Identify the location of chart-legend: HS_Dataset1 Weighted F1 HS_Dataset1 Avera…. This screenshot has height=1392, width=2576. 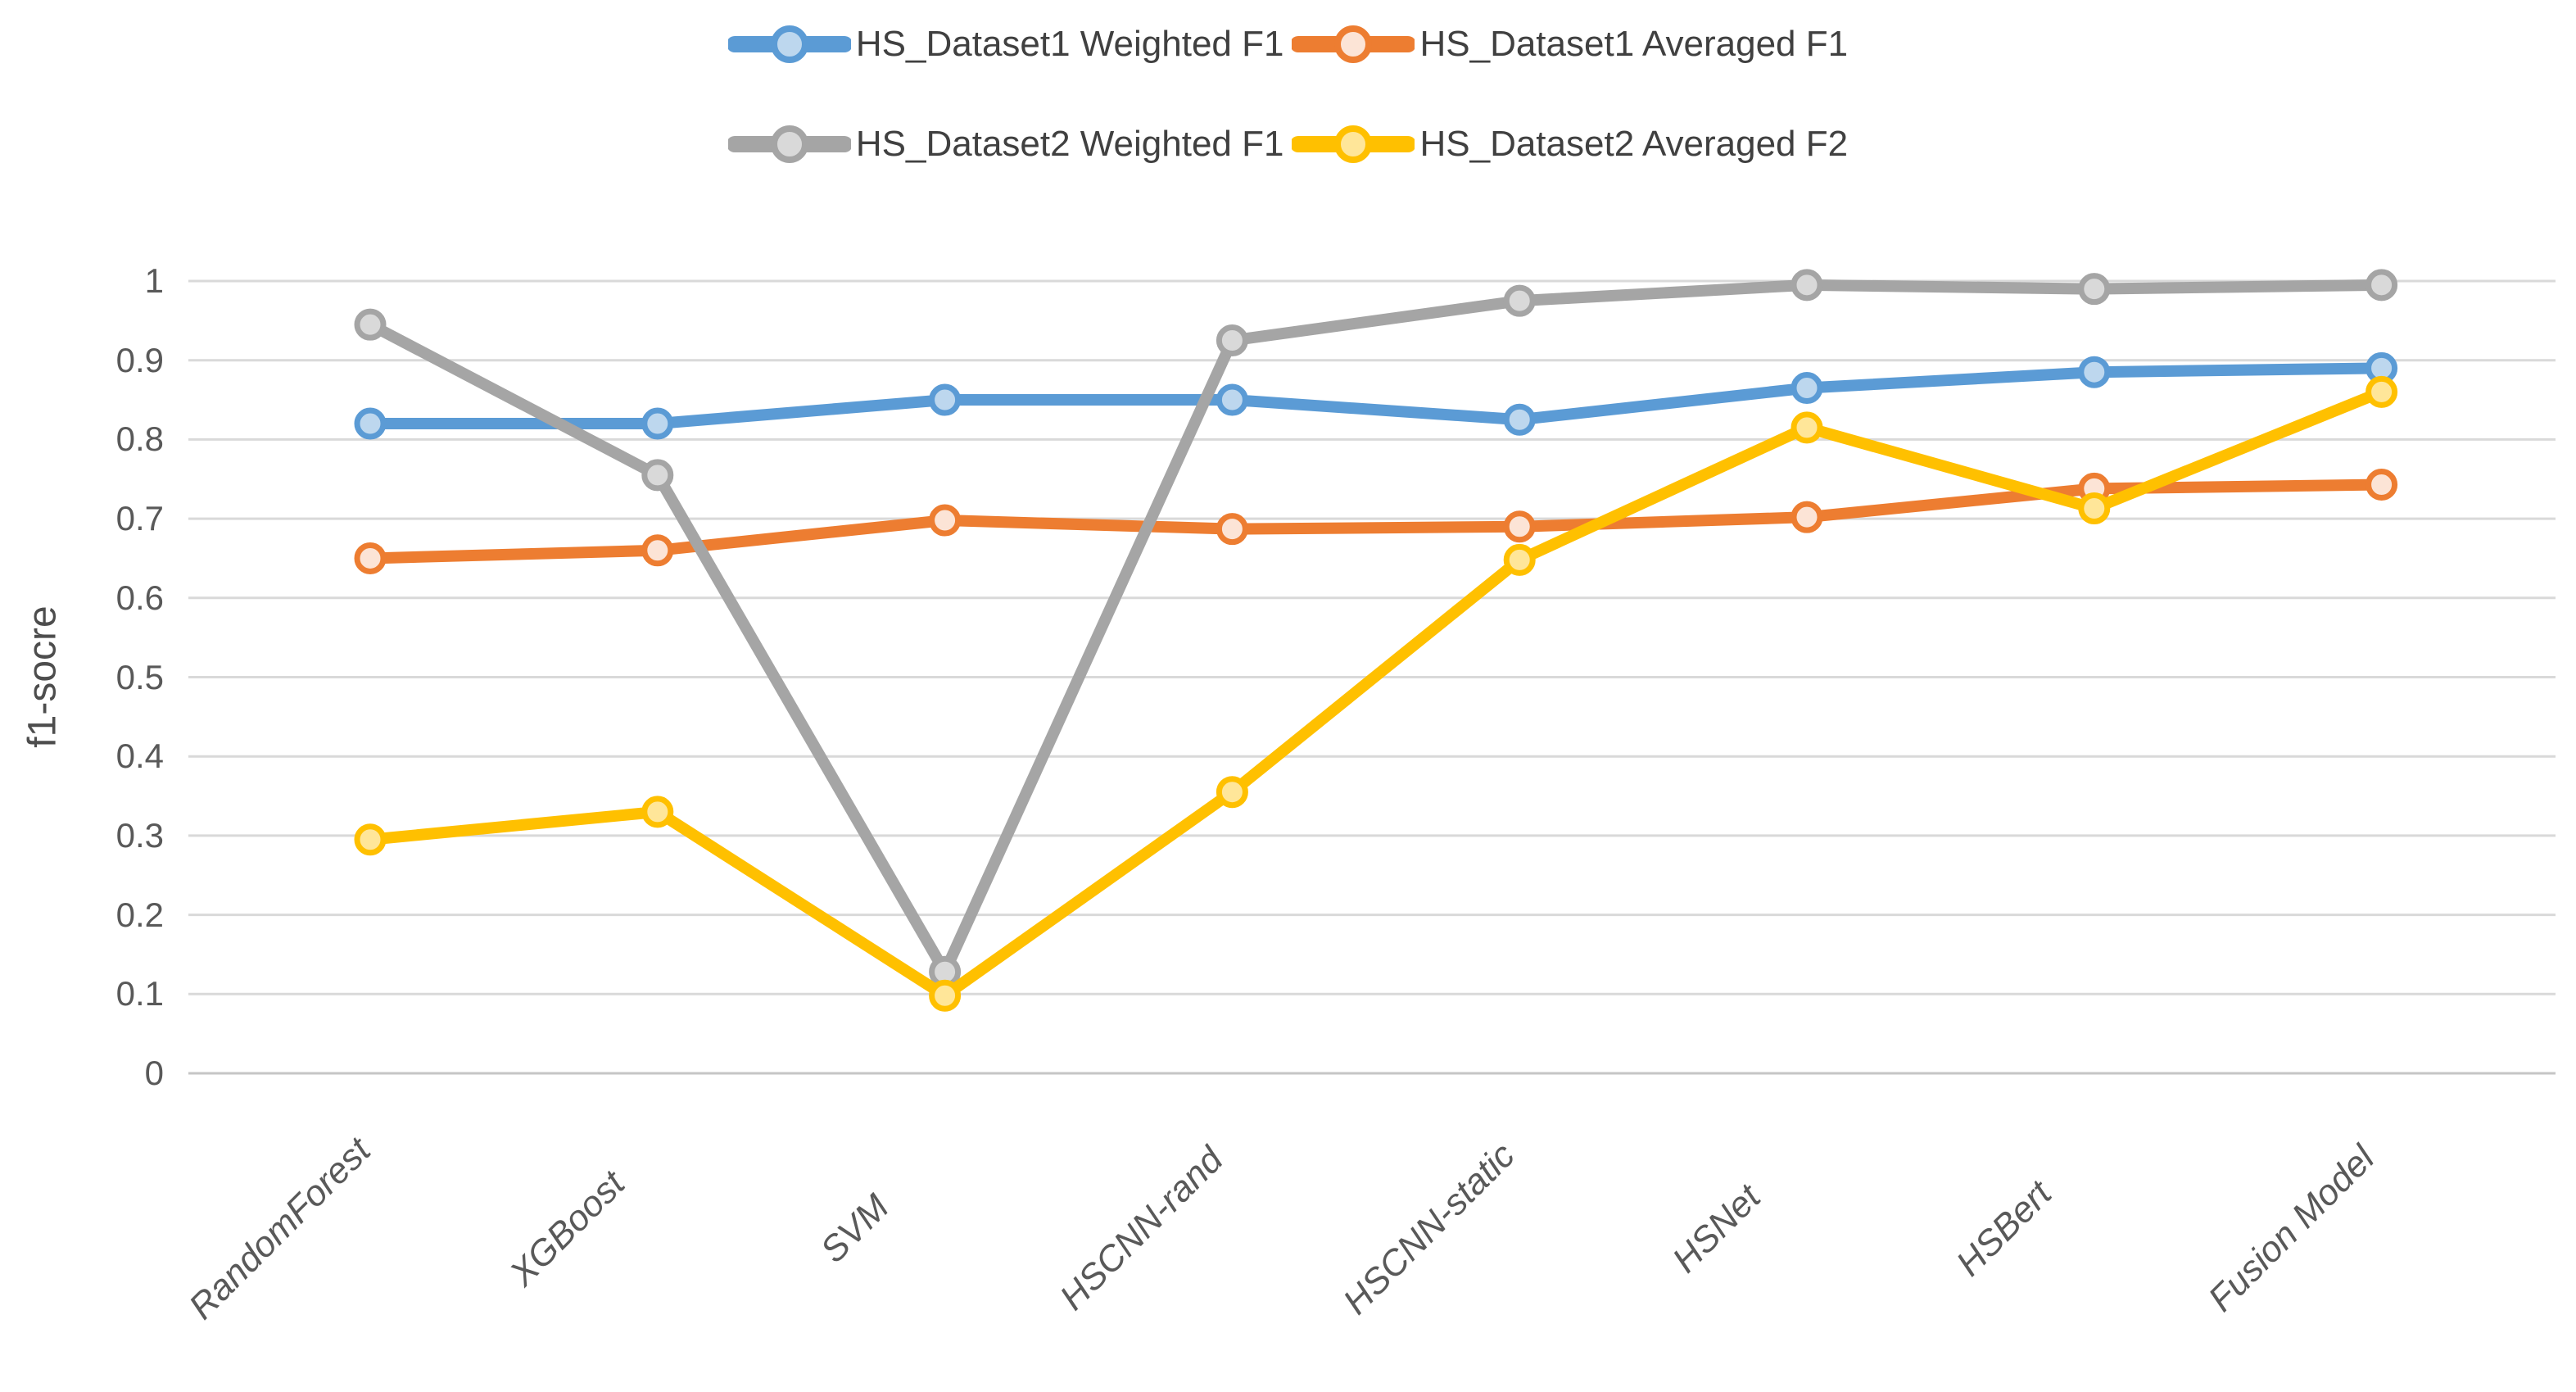
(1288, 94).